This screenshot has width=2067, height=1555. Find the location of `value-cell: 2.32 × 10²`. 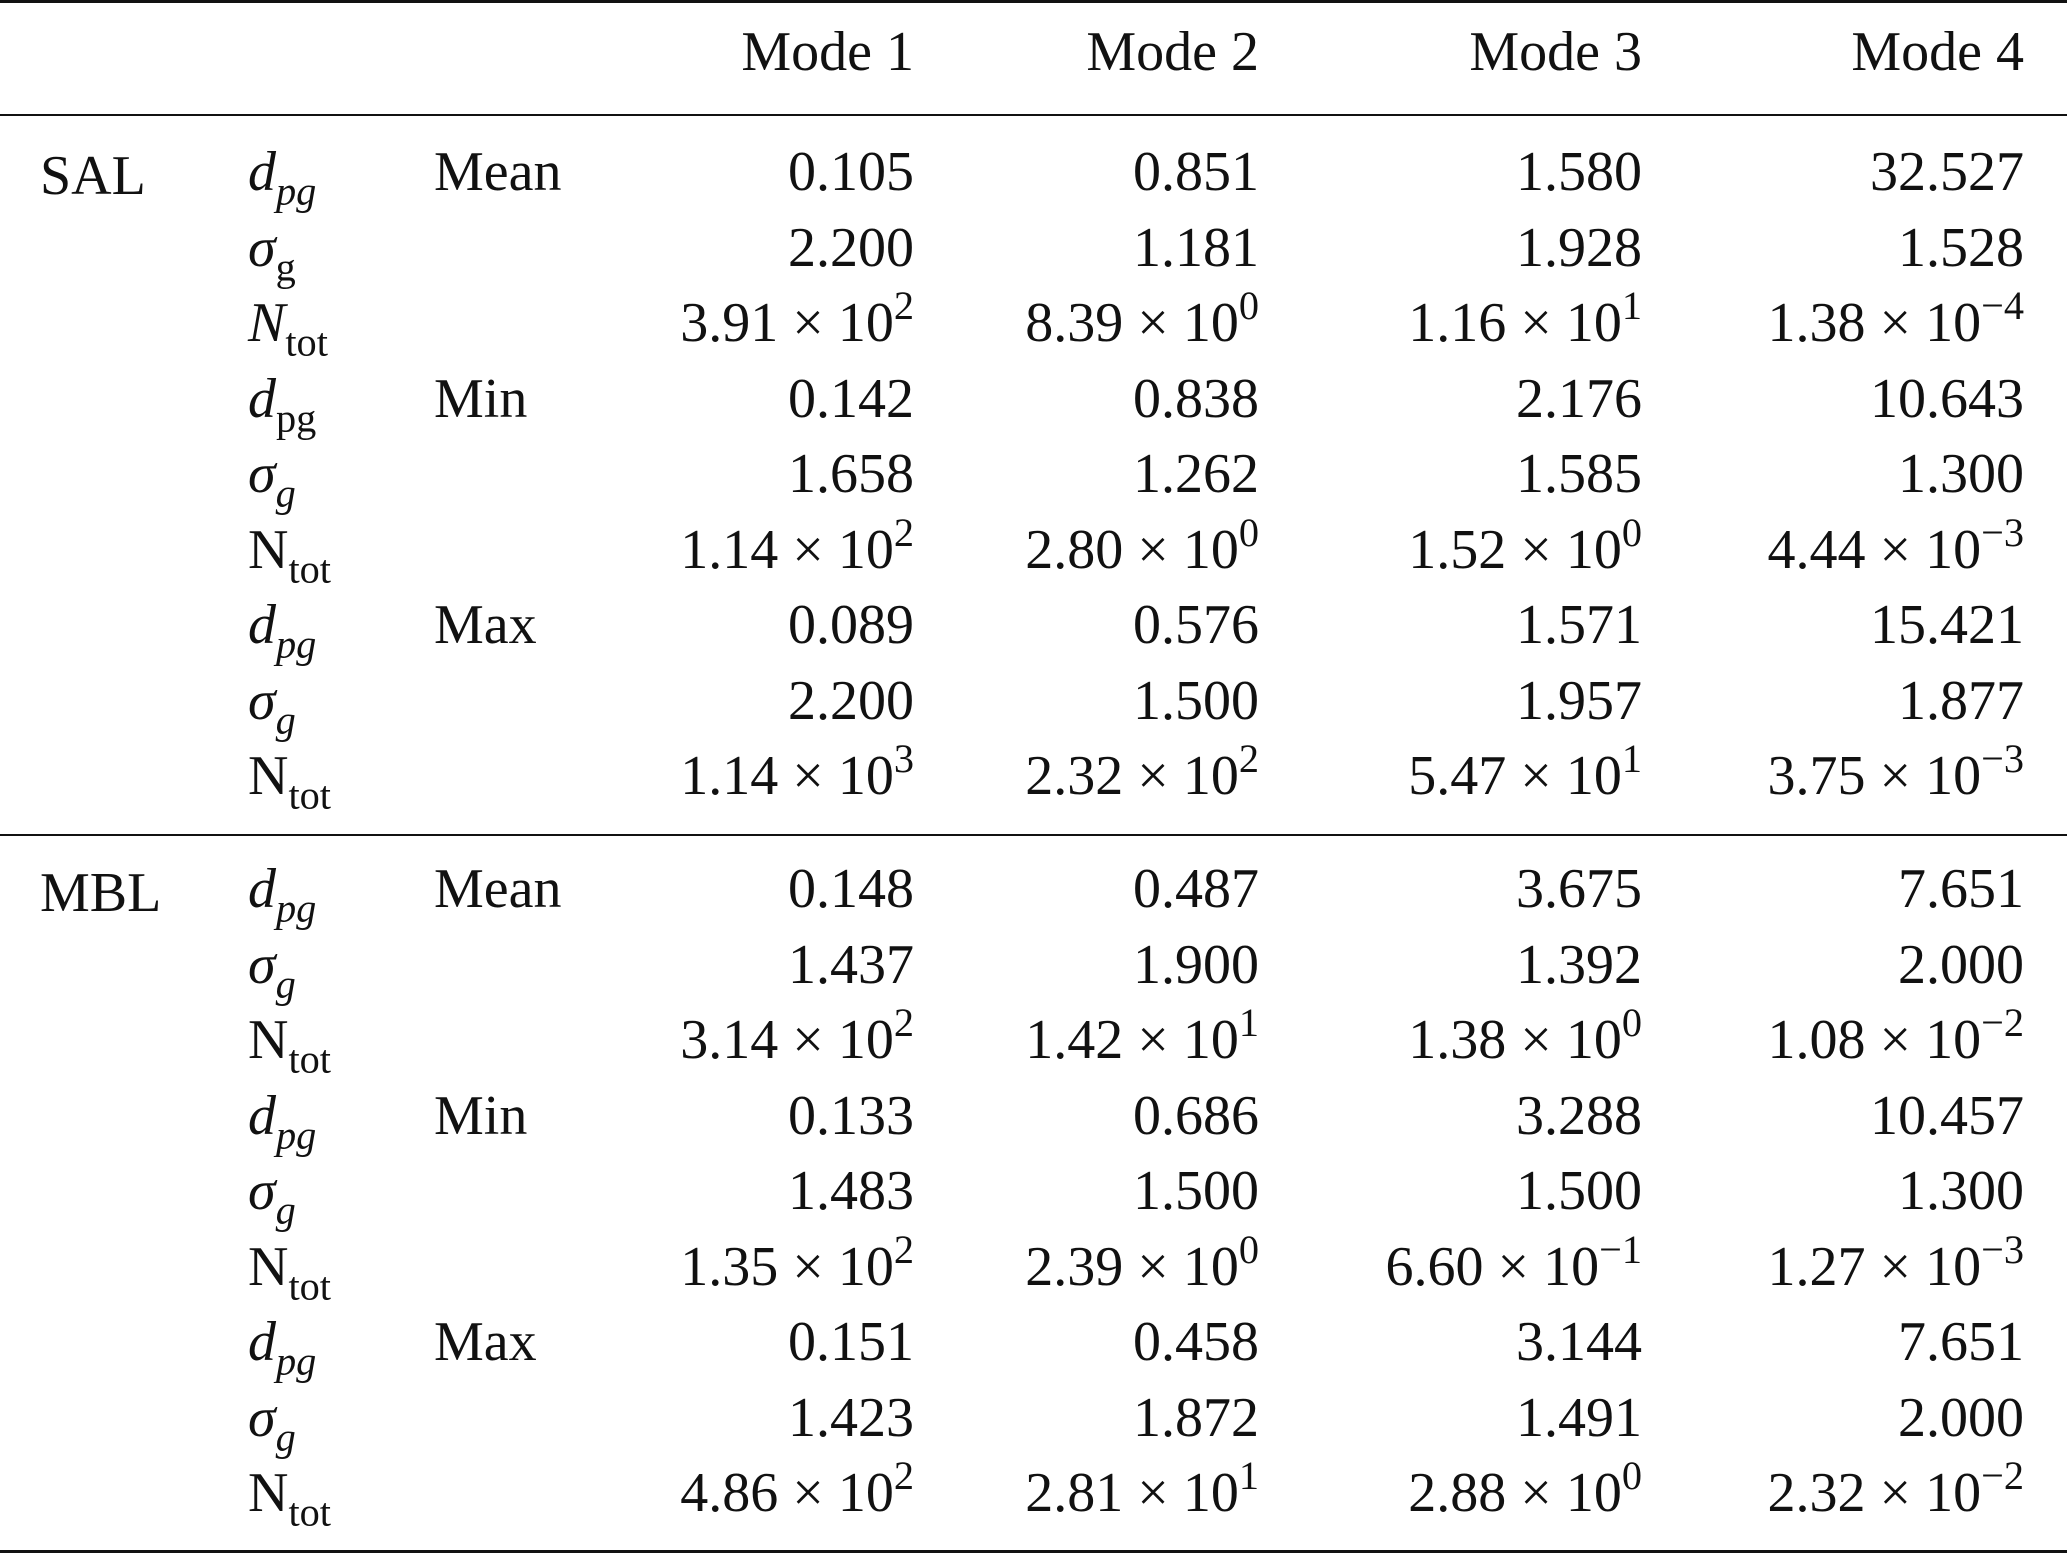

value-cell: 2.32 × 10² is located at coordinates (1142, 773).